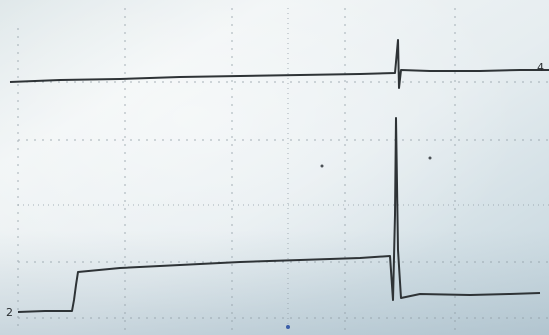  What do you see at coordinates (540, 67) in the screenshot?
I see `channel-4-marker: 4` at bounding box center [540, 67].